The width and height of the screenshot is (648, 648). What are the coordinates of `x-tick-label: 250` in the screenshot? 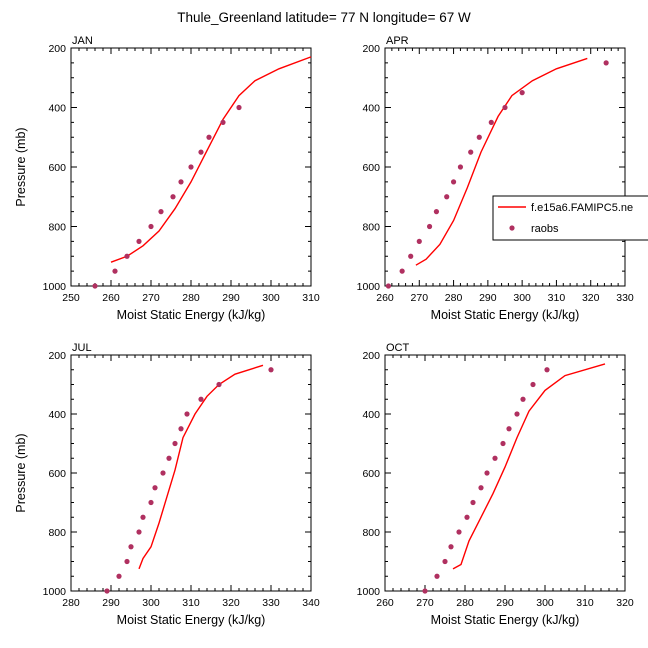 It's located at (71, 298).